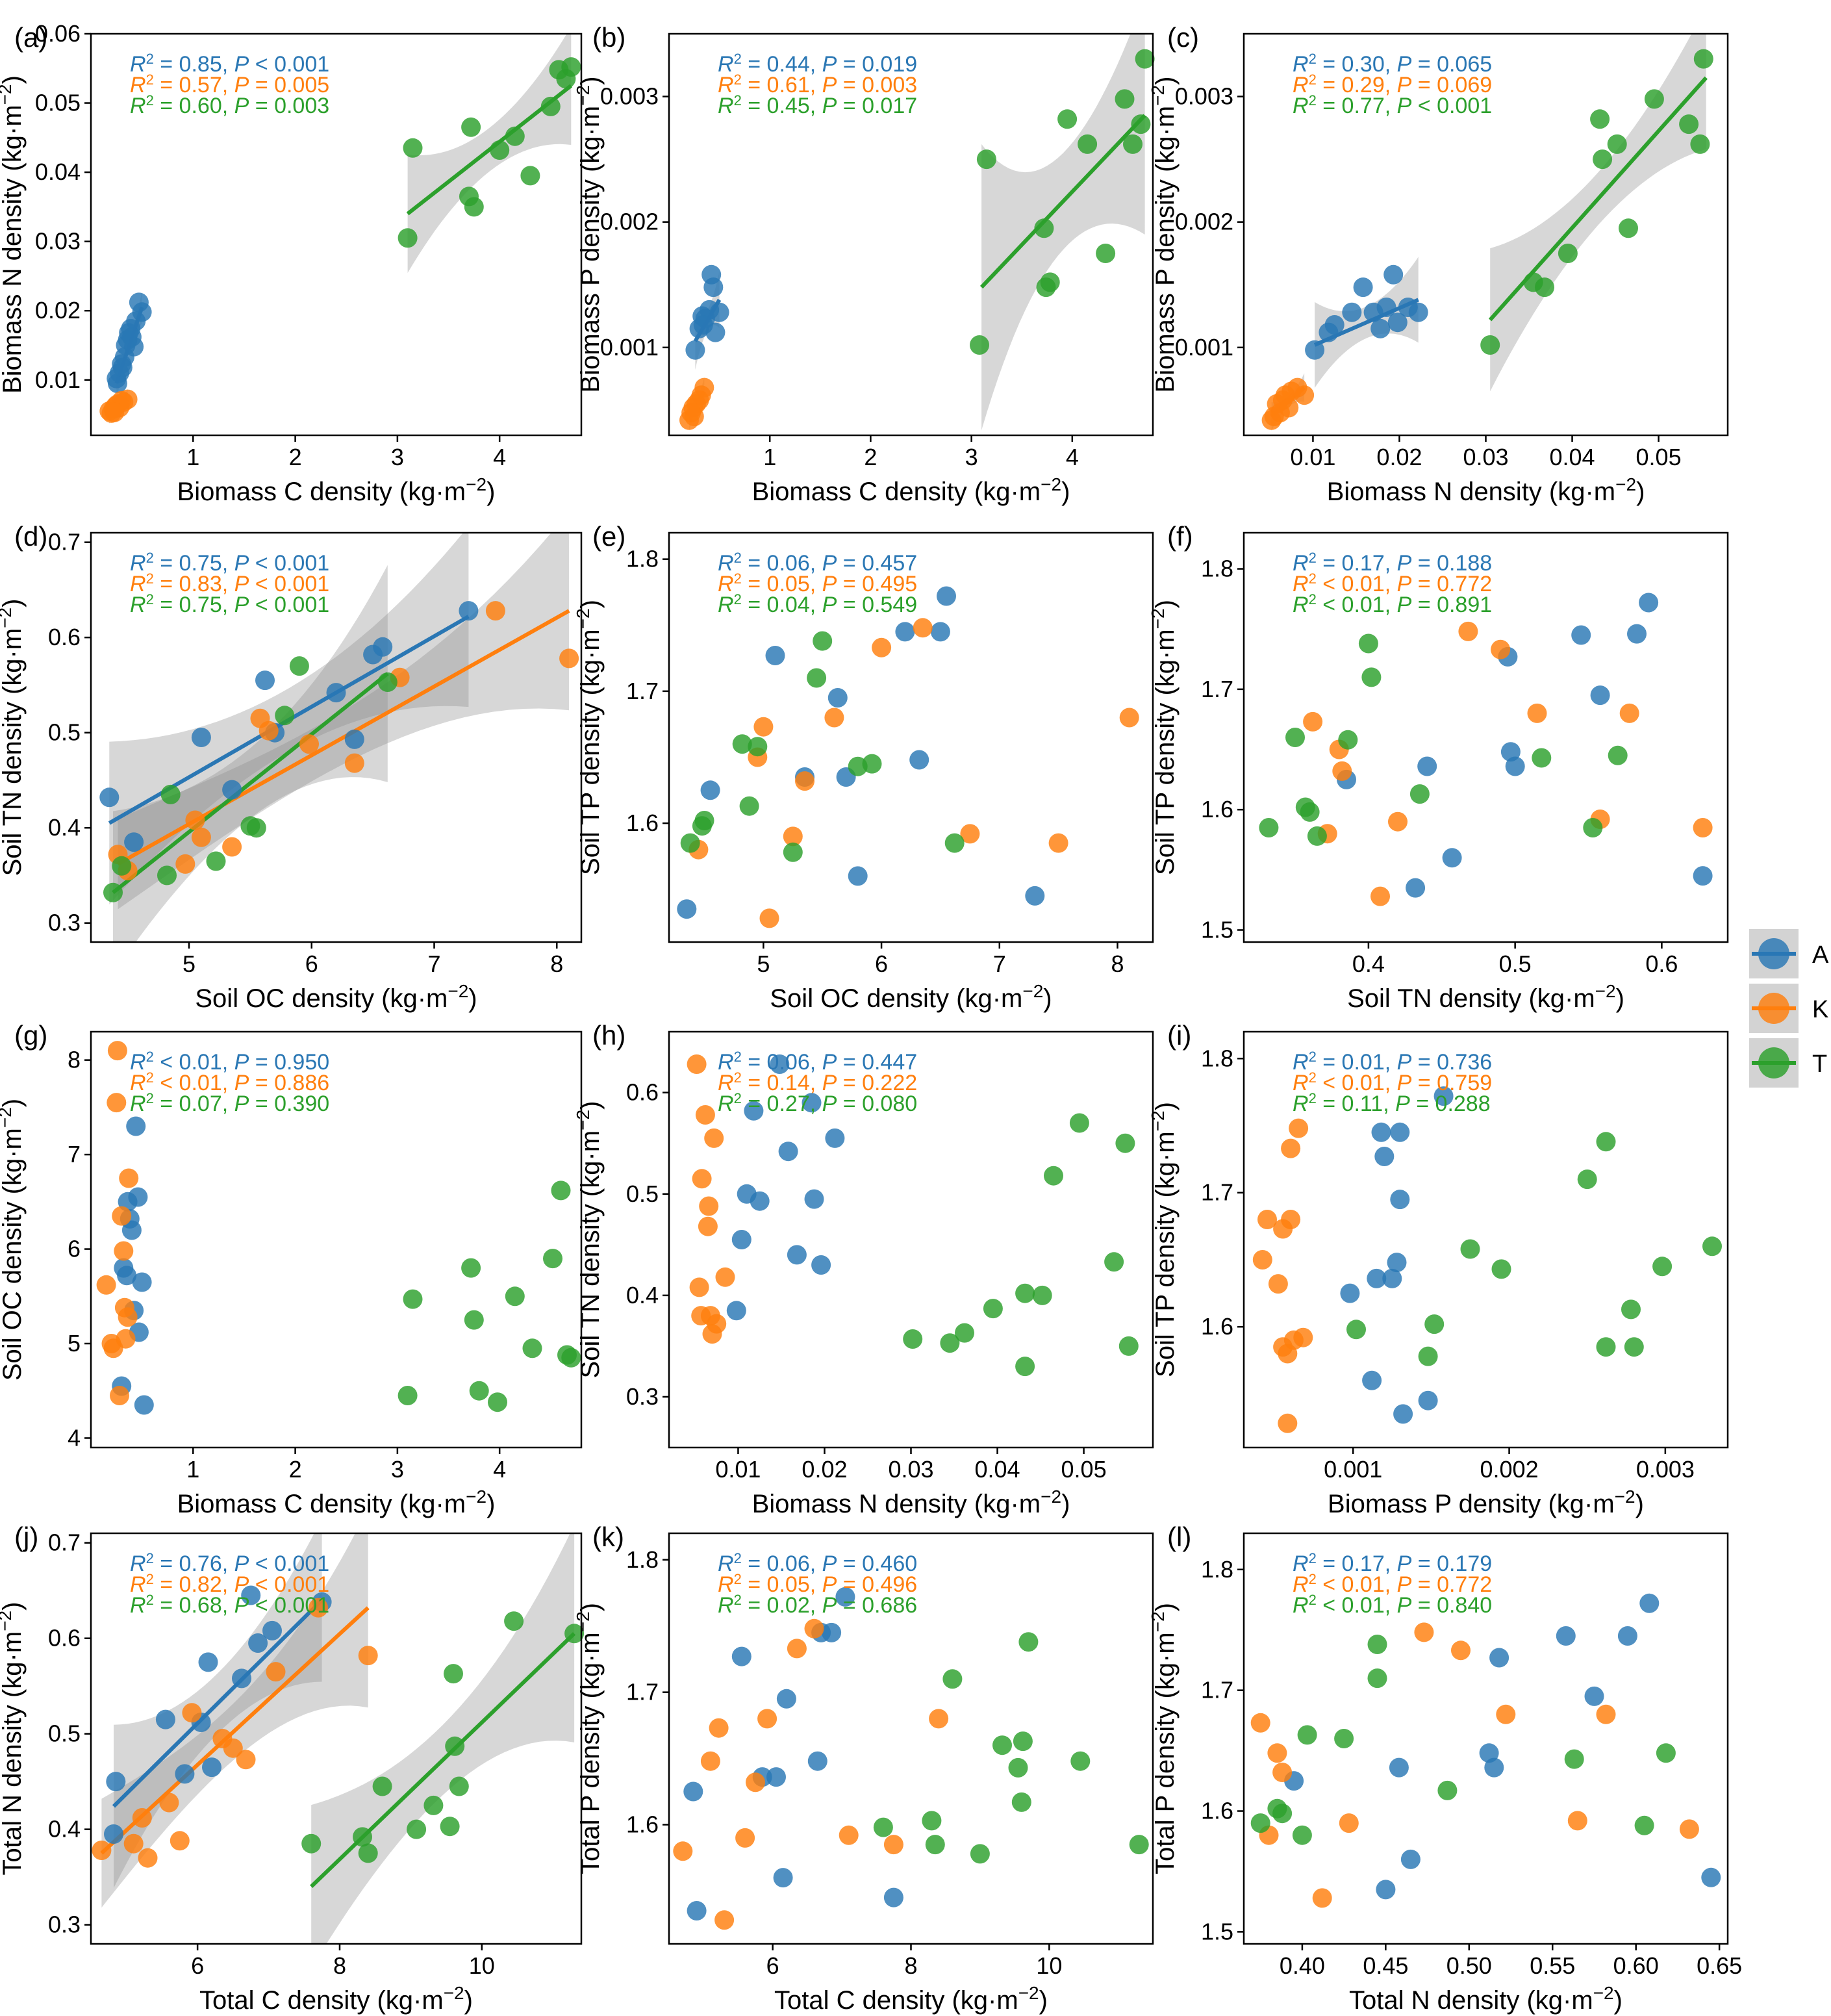 The width and height of the screenshot is (1831, 2016). What do you see at coordinates (1385, 1965) in the screenshot?
I see `x-tick-label: 0.45` at bounding box center [1385, 1965].